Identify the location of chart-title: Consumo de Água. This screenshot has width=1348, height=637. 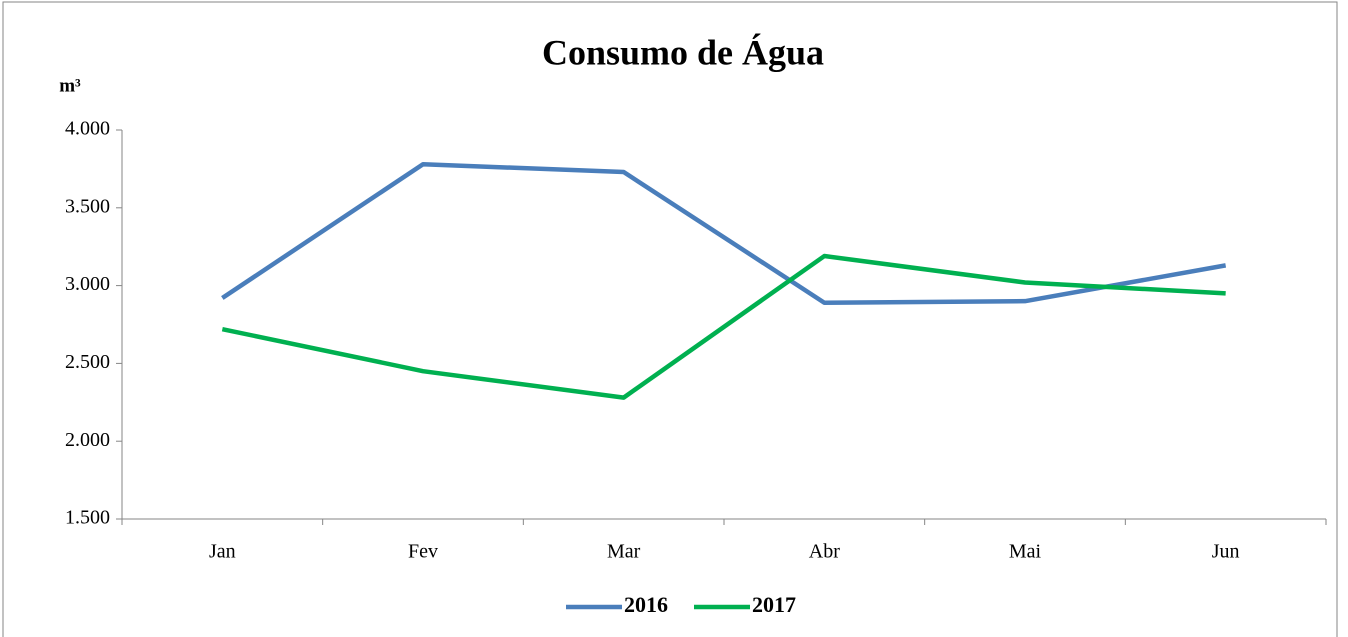
(683, 52).